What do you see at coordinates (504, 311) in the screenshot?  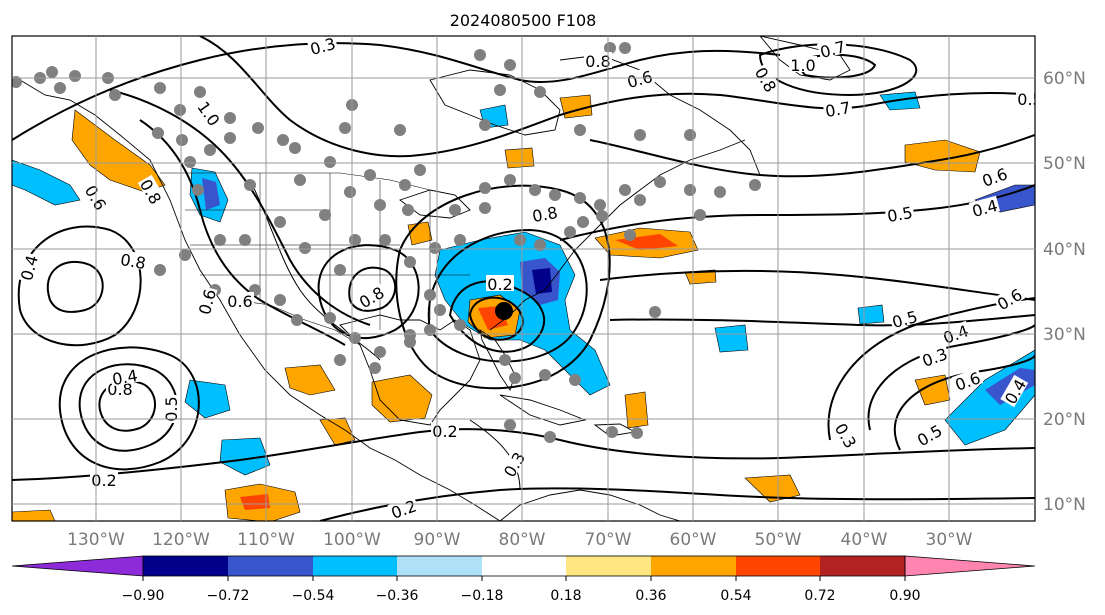 I see `storm-center-marker` at bounding box center [504, 311].